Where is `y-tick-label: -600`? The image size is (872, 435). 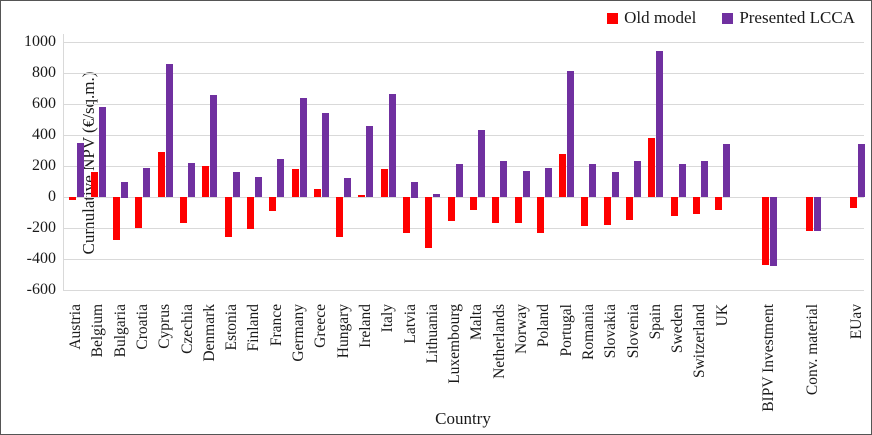 y-tick-label: -600 is located at coordinates (41, 289).